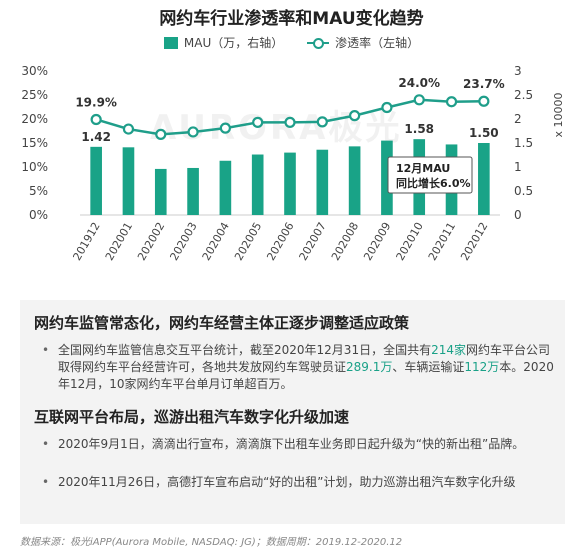 This screenshot has width=583, height=556. What do you see at coordinates (518, 215) in the screenshot?
I see `right-axis-tick-label: 0` at bounding box center [518, 215].